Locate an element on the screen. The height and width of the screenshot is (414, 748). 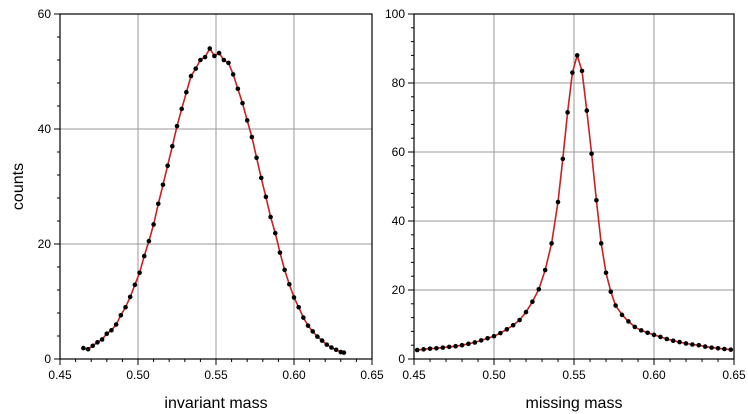
y-axis-label: counts is located at coordinates (18, 186).